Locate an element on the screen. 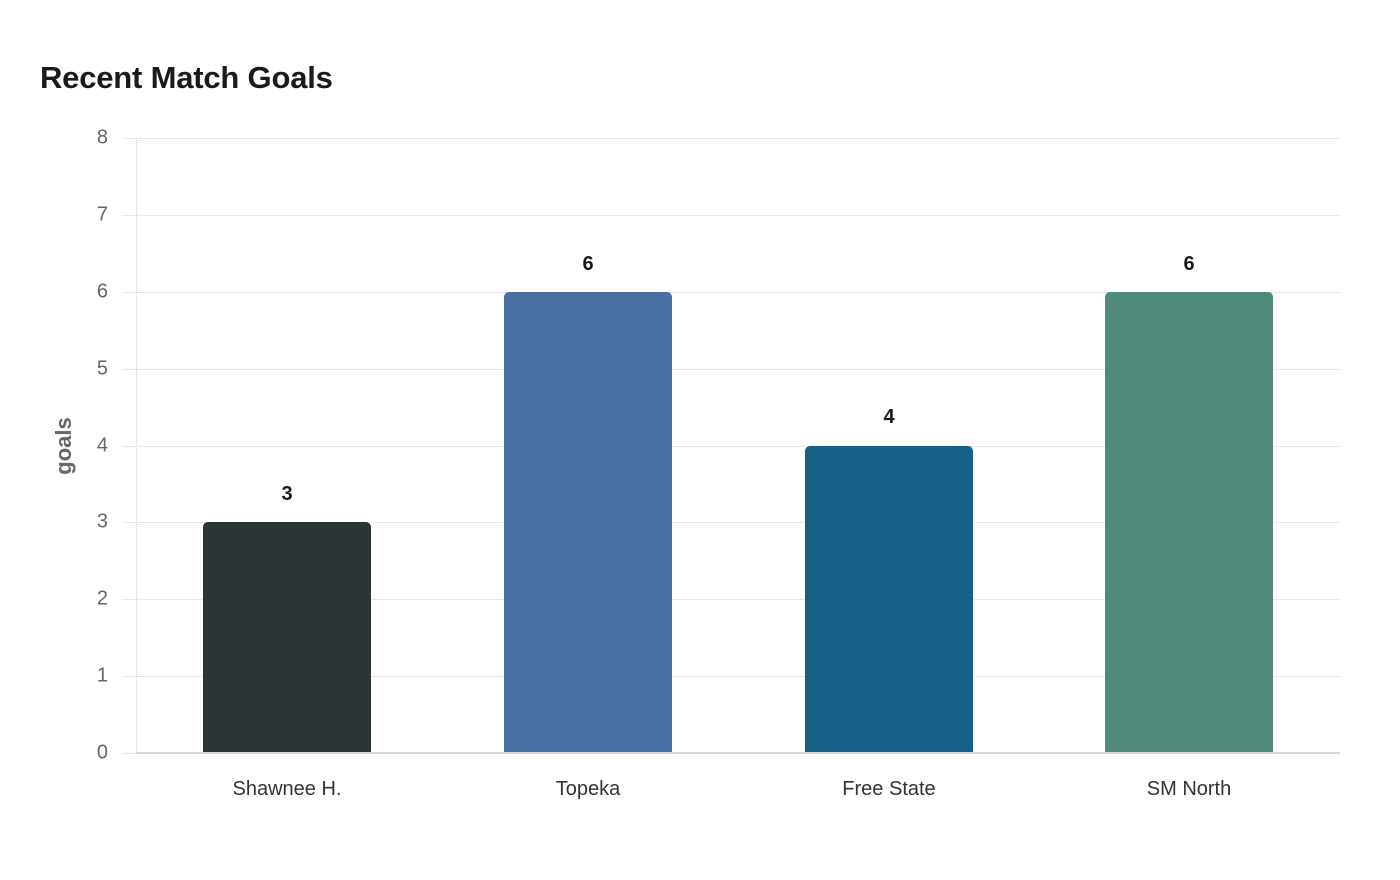 This screenshot has height=880, width=1400. y-tick-label: 5 is located at coordinates (102, 368).